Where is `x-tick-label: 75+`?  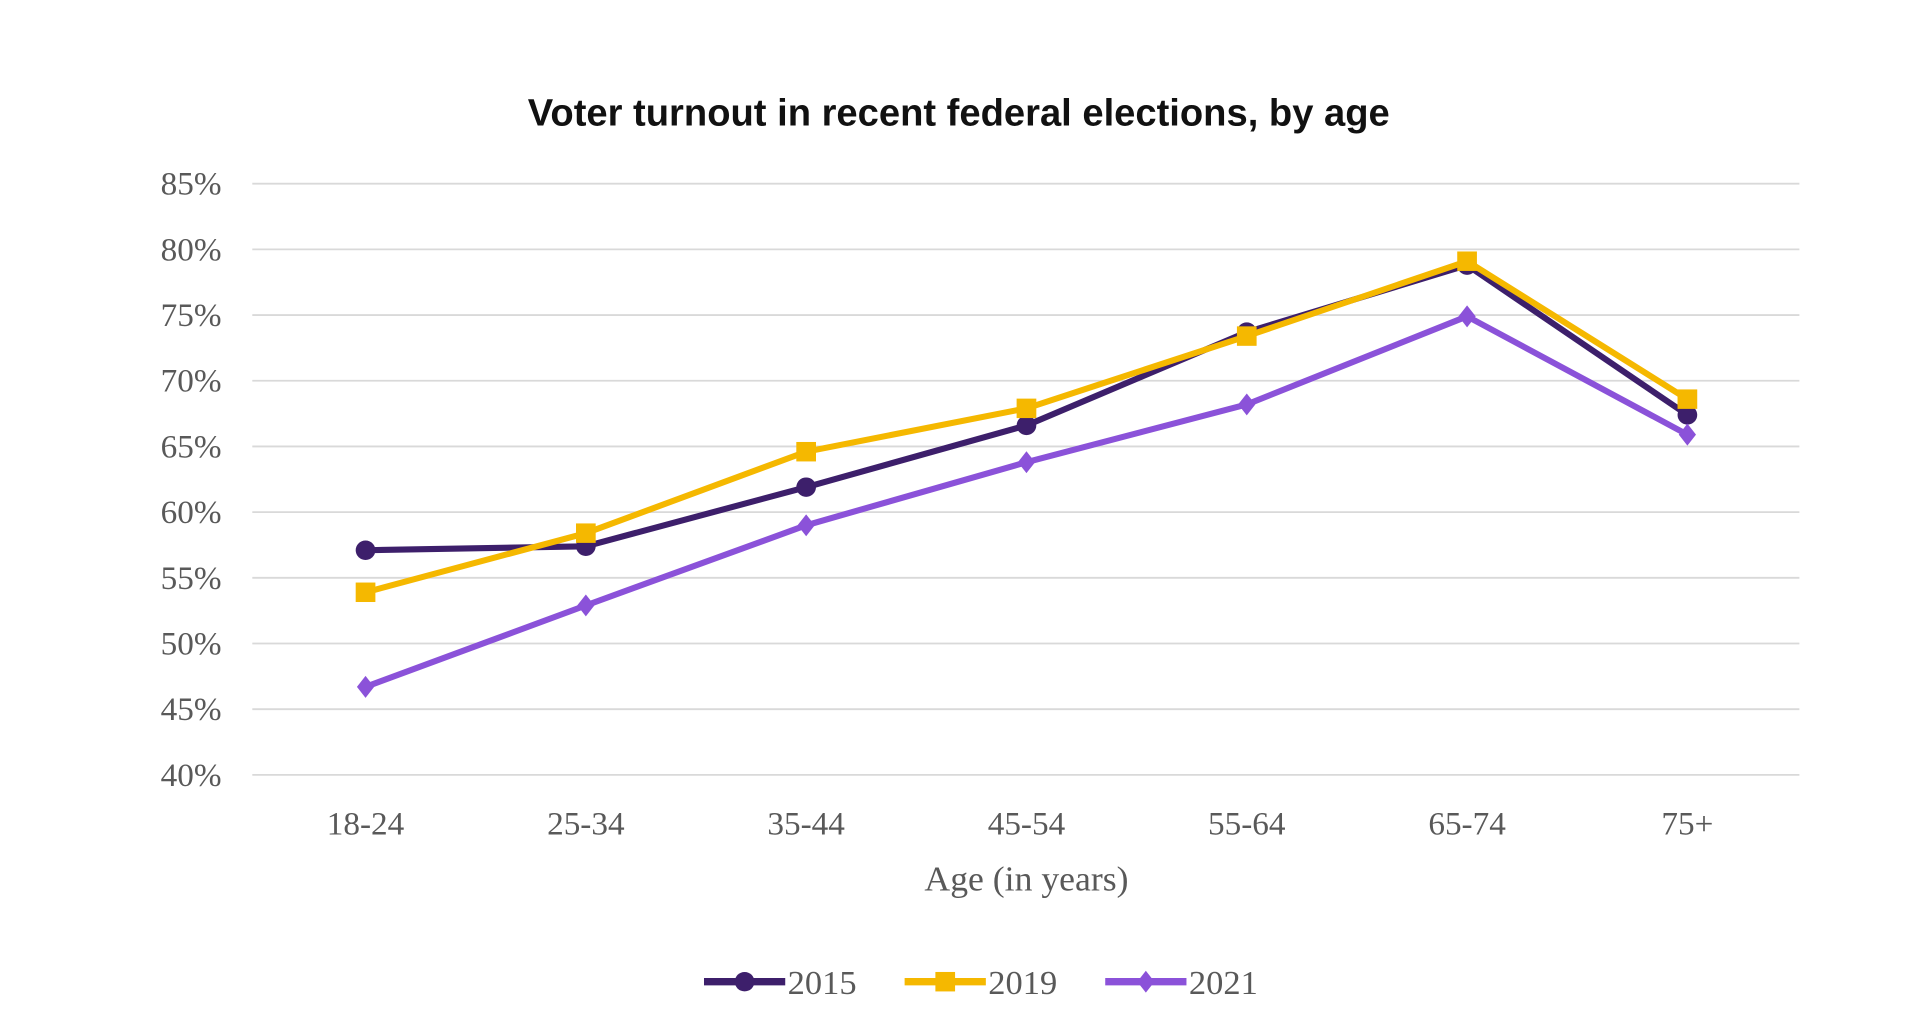 x-tick-label: 75+ is located at coordinates (1687, 825).